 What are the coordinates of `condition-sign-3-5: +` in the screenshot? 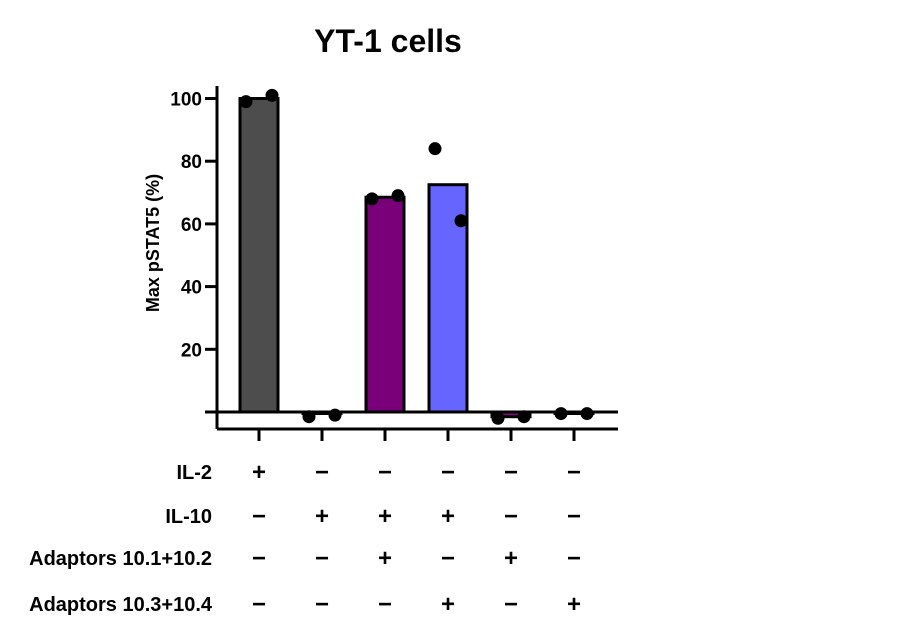 It's located at (511, 558).